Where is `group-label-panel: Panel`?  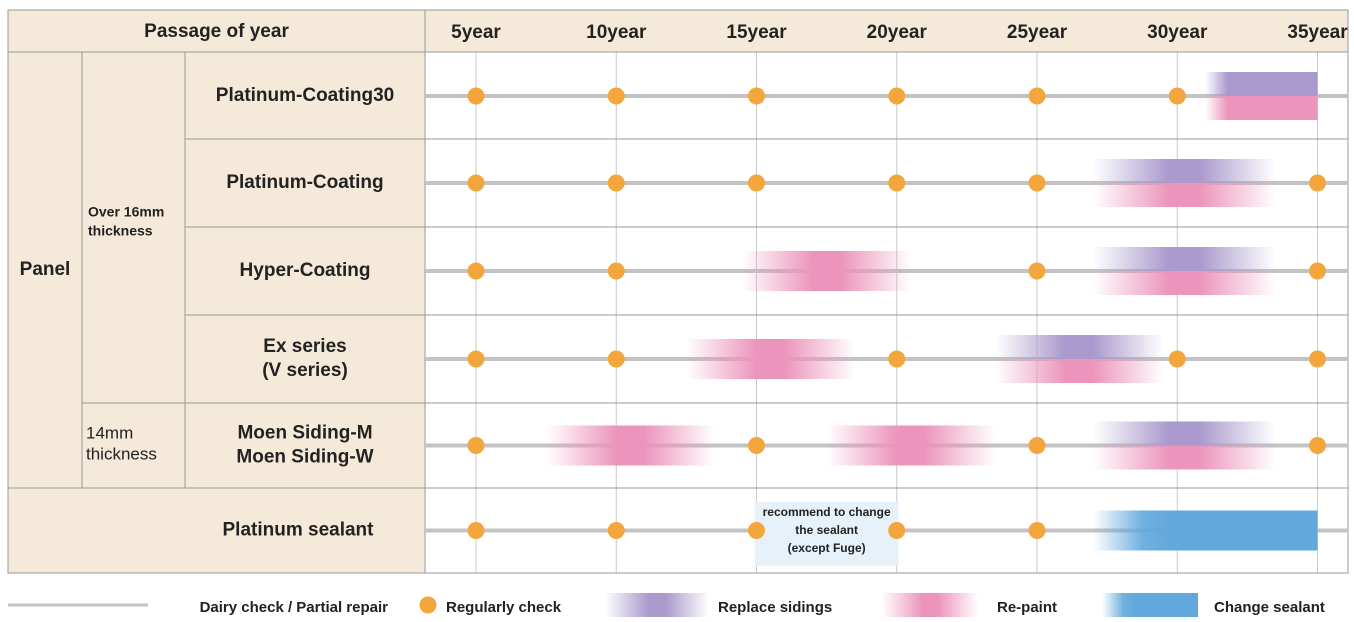
group-label-panel: Panel is located at coordinates (45, 269).